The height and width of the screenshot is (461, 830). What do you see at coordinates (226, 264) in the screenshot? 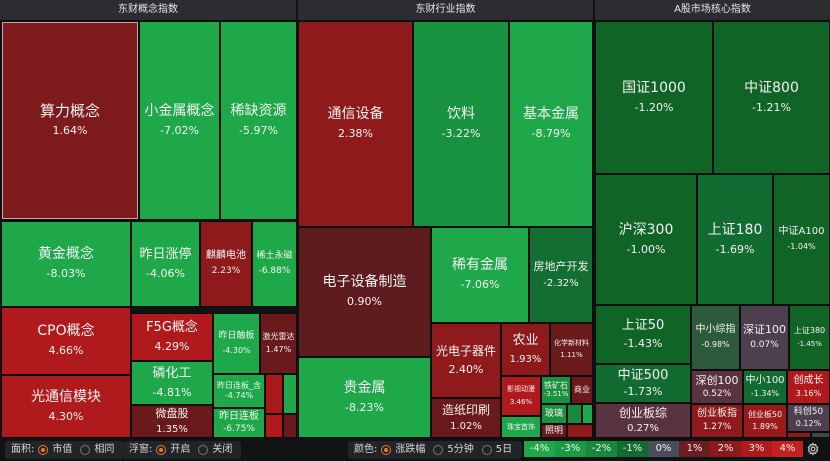
I see `tile-concept: 麒麟电池 2.23%` at bounding box center [226, 264].